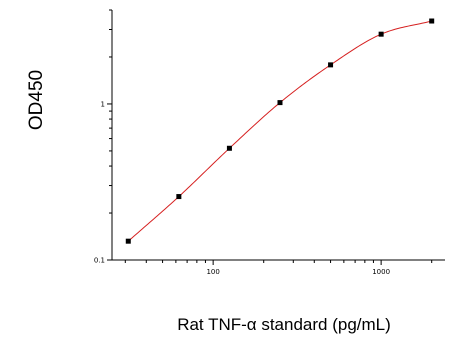 The width and height of the screenshot is (450, 343). What do you see at coordinates (212, 272) in the screenshot?
I see `x-tick-label: 100` at bounding box center [212, 272].